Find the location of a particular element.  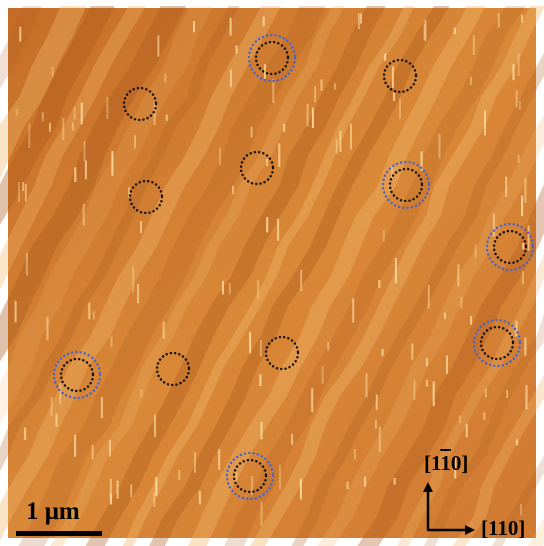

arrow-up-head is located at coordinates (428, 487).